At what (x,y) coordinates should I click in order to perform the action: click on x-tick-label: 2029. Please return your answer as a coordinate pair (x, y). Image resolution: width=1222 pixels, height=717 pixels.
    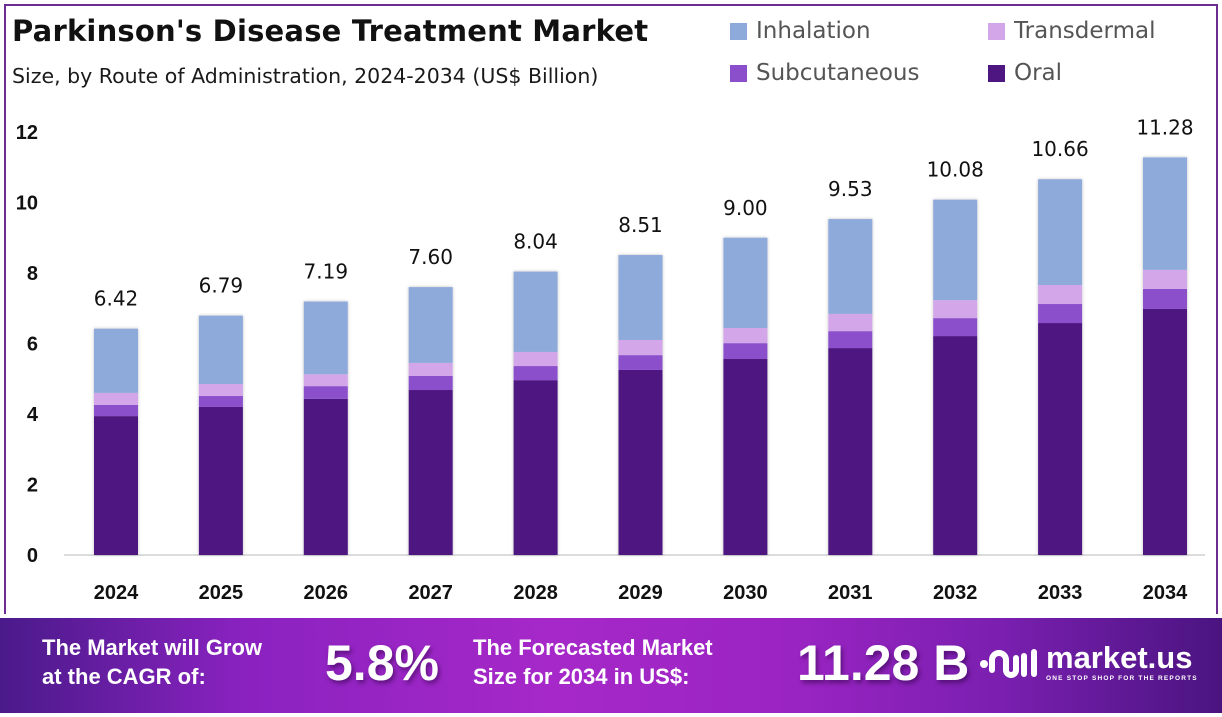
    Looking at the image, I should click on (640, 593).